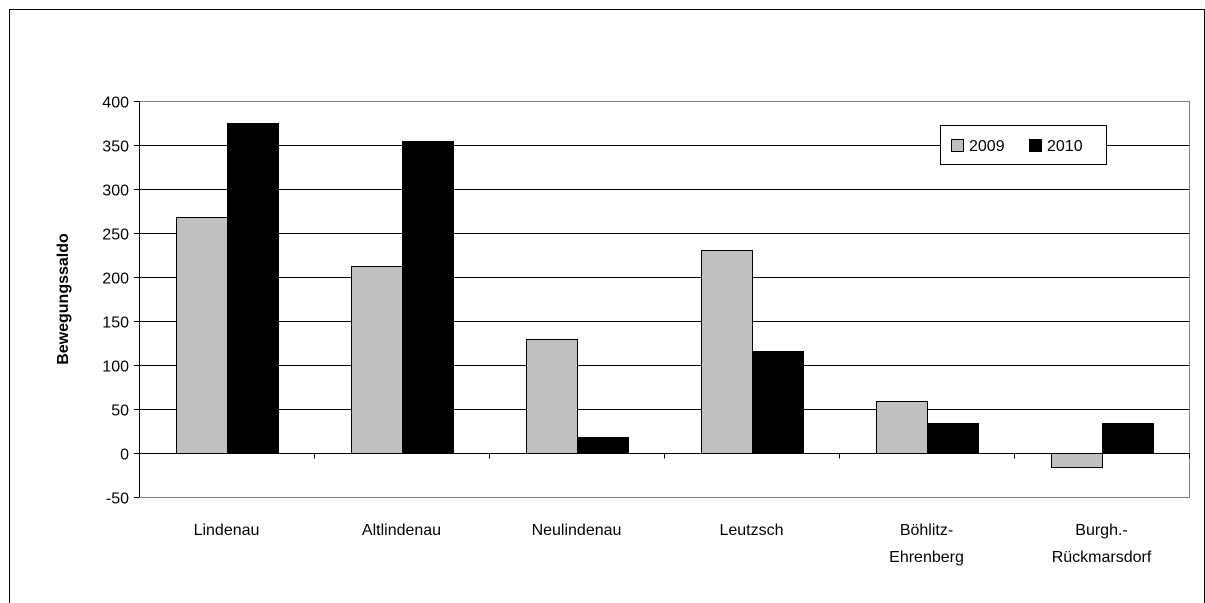 This screenshot has width=1205, height=603. What do you see at coordinates (124, 455) in the screenshot?
I see `y-tick-label: 0` at bounding box center [124, 455].